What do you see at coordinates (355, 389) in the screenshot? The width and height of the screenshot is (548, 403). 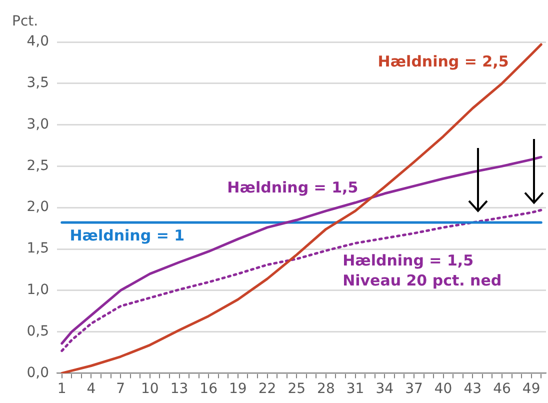 I see `x-tick-label: 31` at bounding box center [355, 389].